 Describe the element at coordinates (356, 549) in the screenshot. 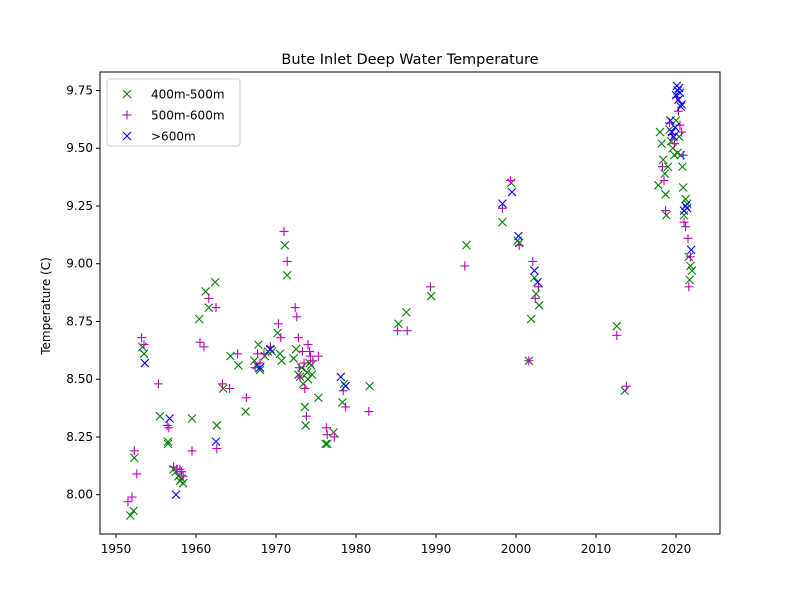

I see `x-tick-label: 1980` at that location.